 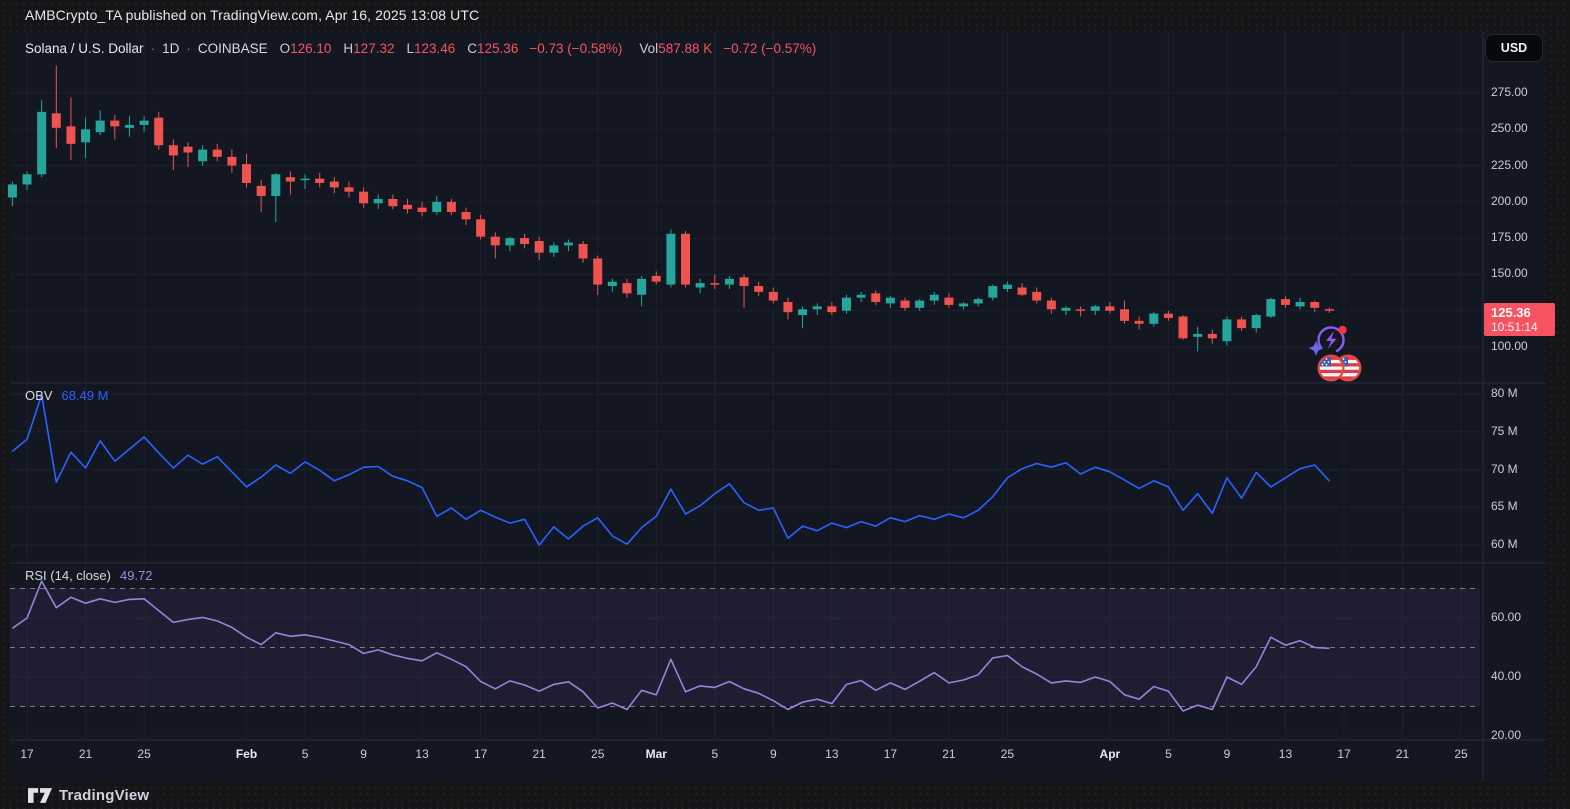 What do you see at coordinates (232, 48) in the screenshot?
I see `exchange-label: COINBASE` at bounding box center [232, 48].